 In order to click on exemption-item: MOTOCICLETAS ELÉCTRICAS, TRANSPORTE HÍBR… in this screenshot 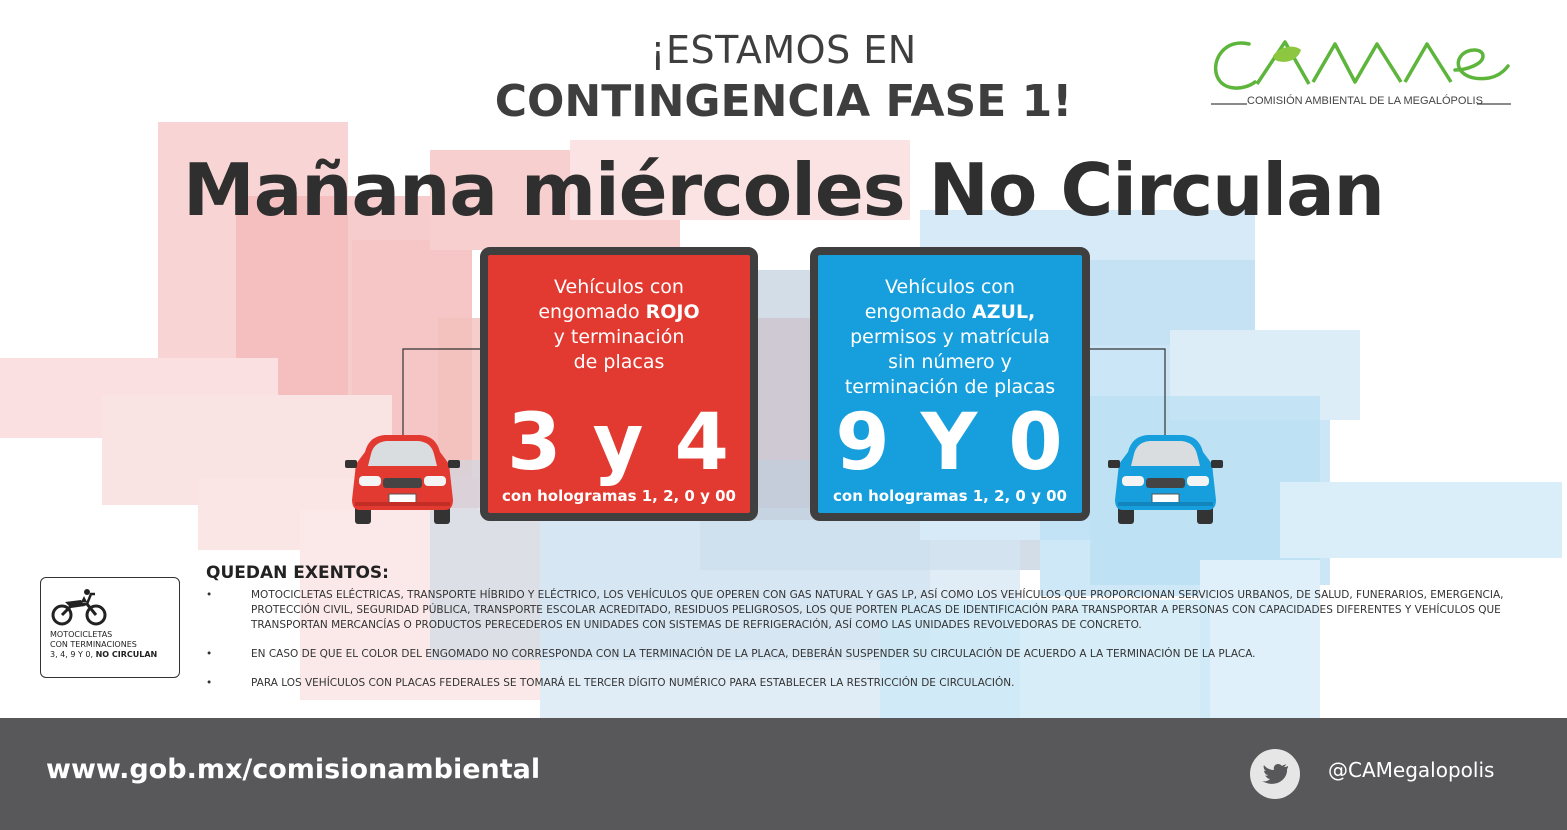, I will do `click(871, 610)`.